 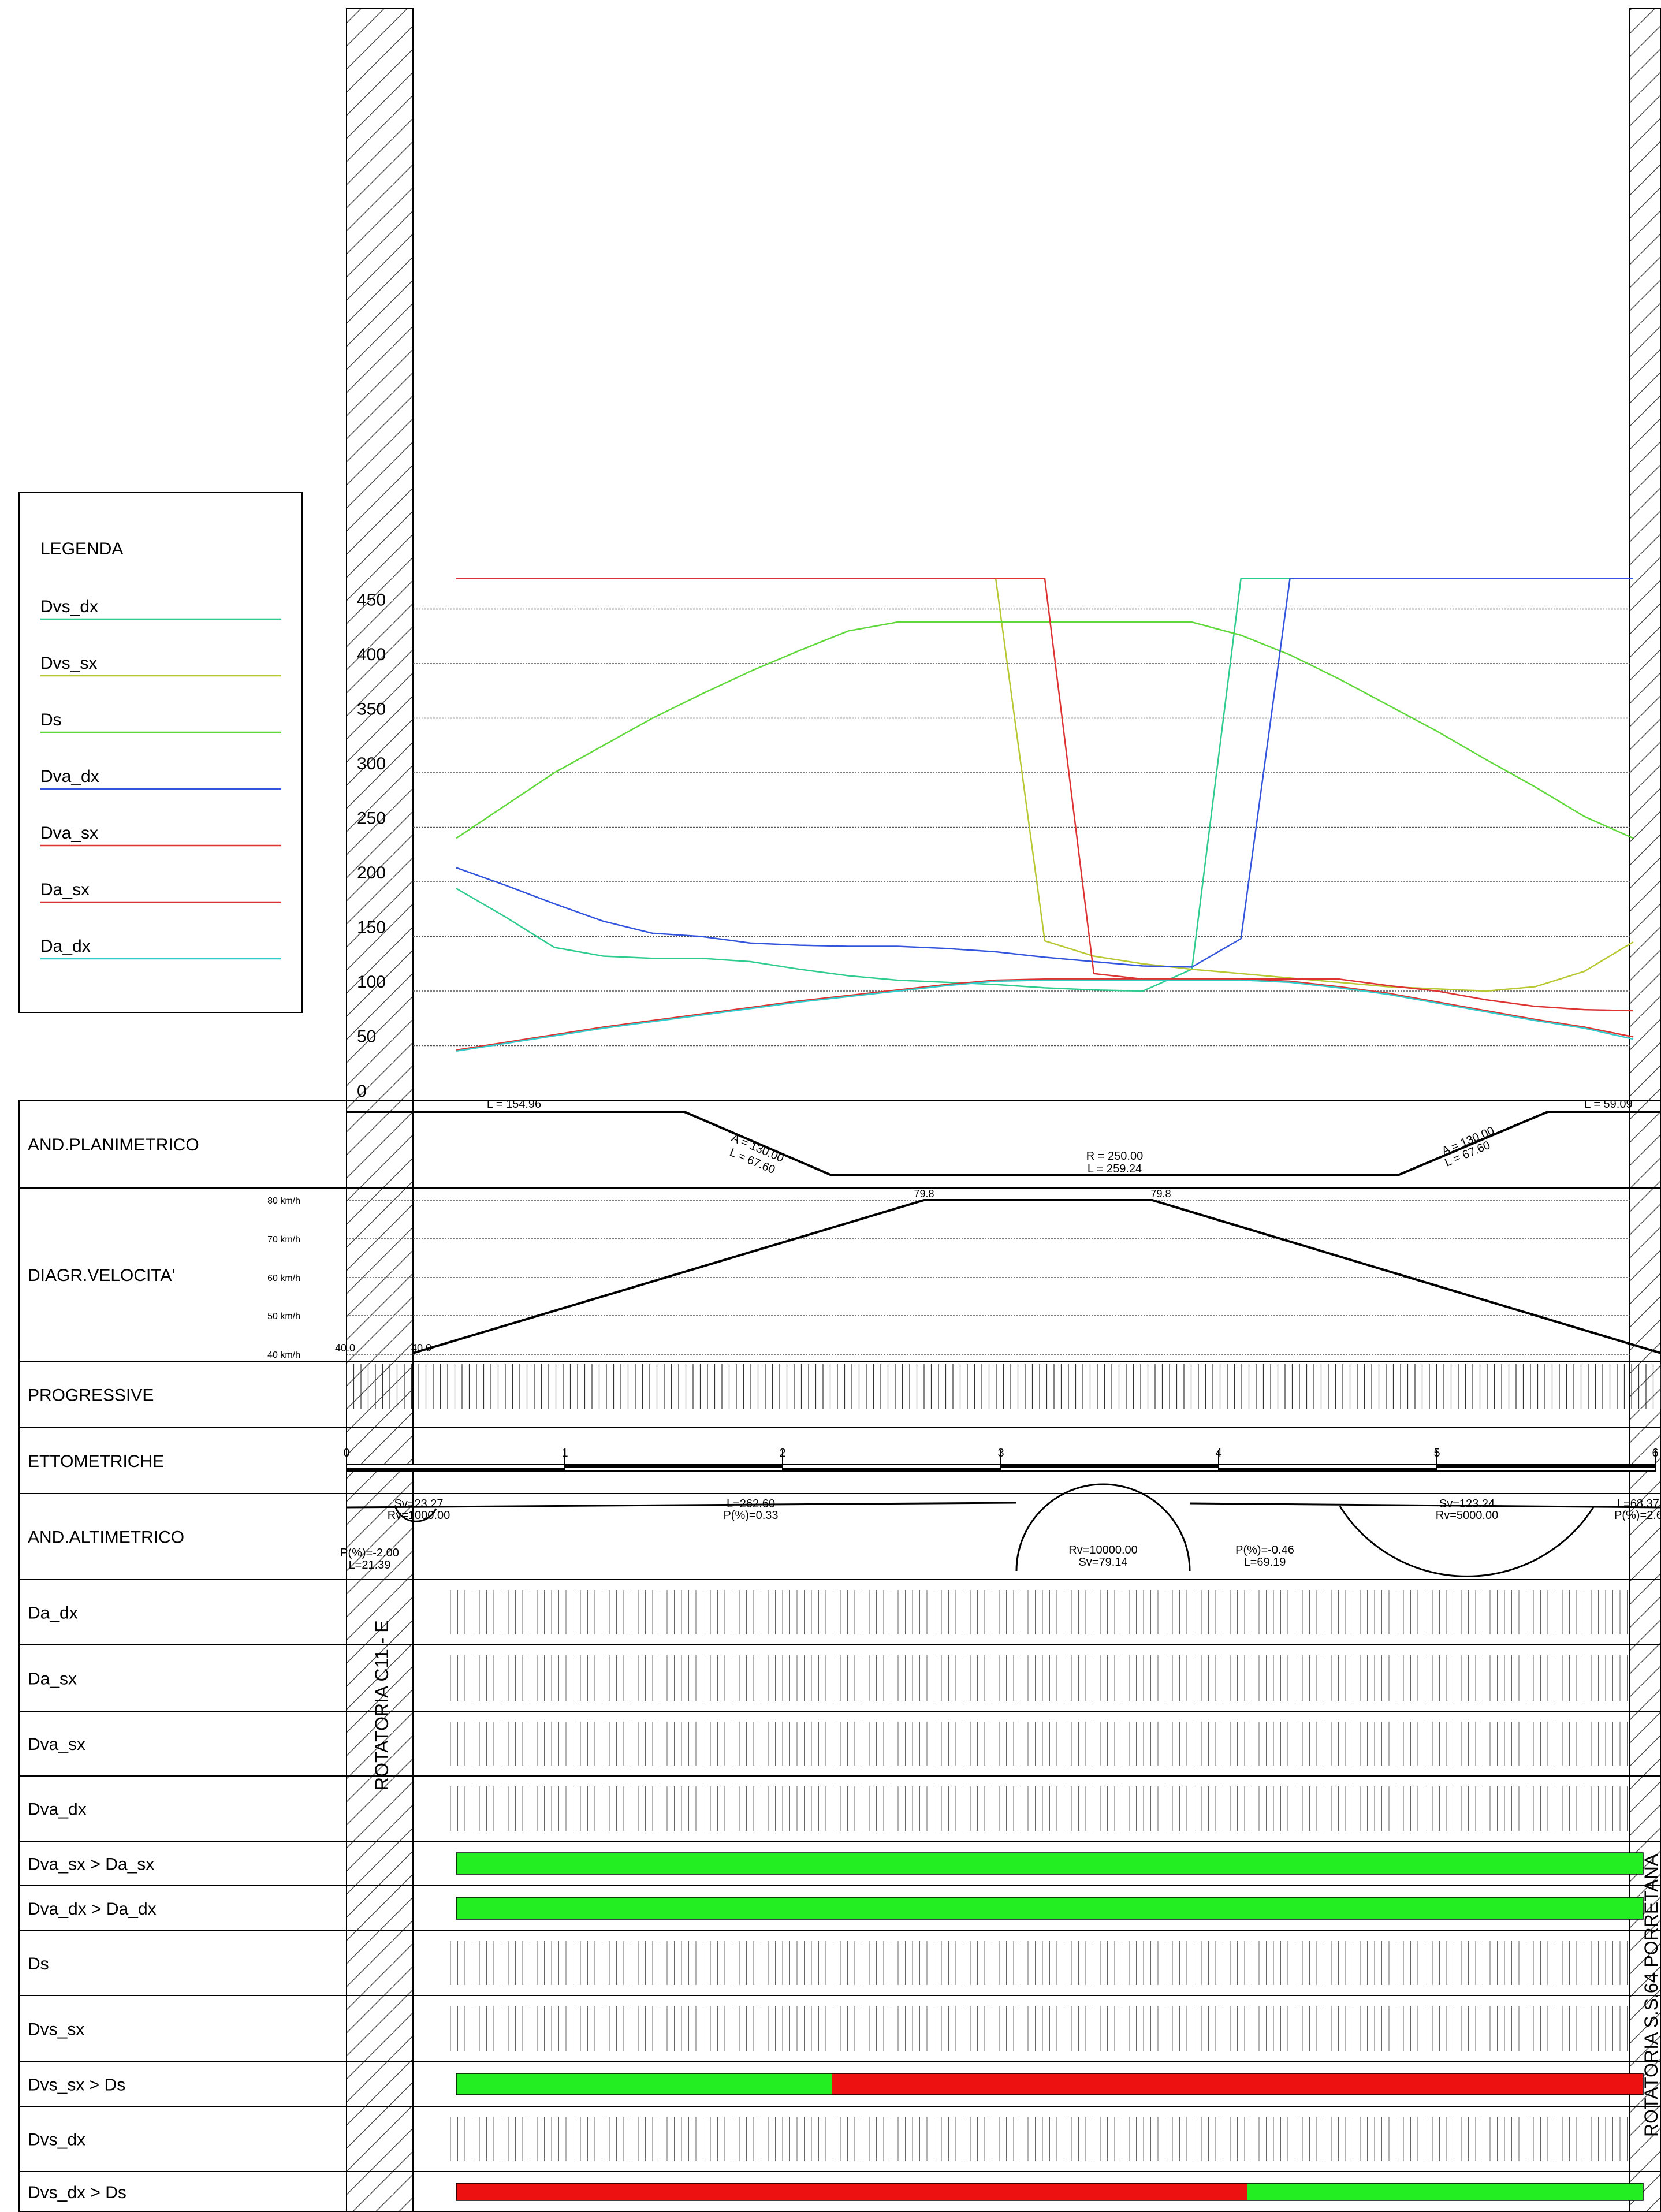 What do you see at coordinates (106, 1537) in the screenshot?
I see `row-label: AND.ALTIMETRICO` at bounding box center [106, 1537].